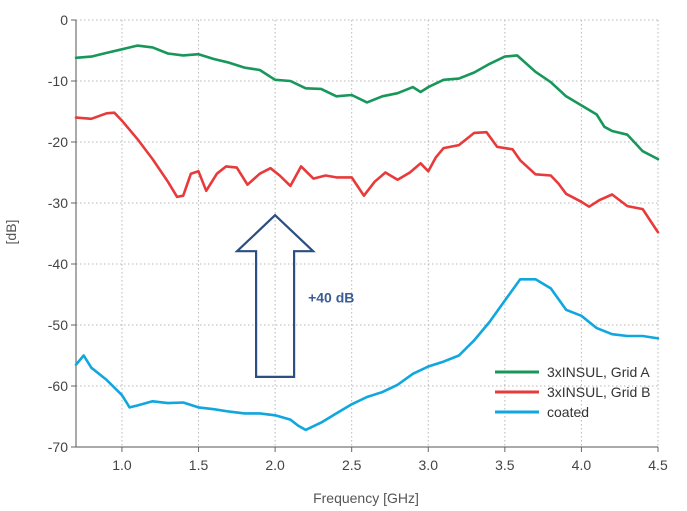 The image size is (687, 511). I want to click on up-arrow-icon, so click(275, 295).